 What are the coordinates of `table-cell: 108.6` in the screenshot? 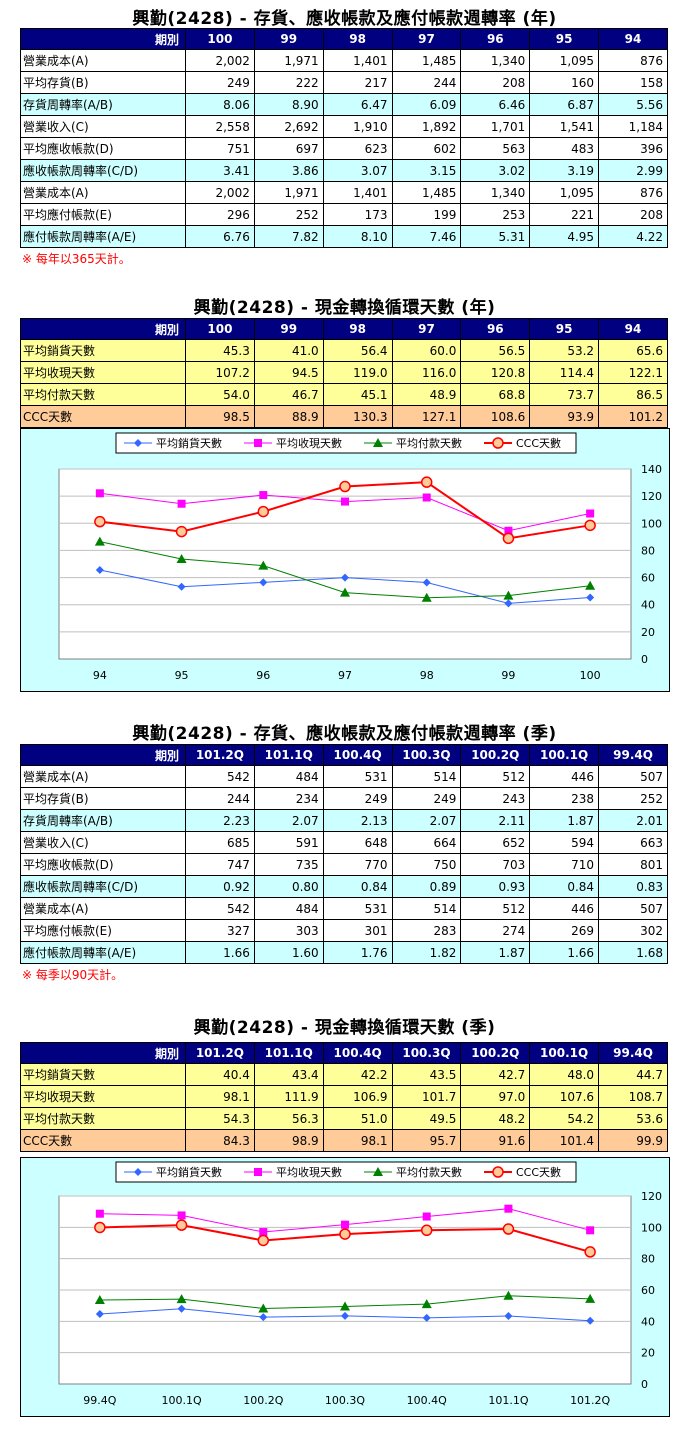 It's located at (495, 416).